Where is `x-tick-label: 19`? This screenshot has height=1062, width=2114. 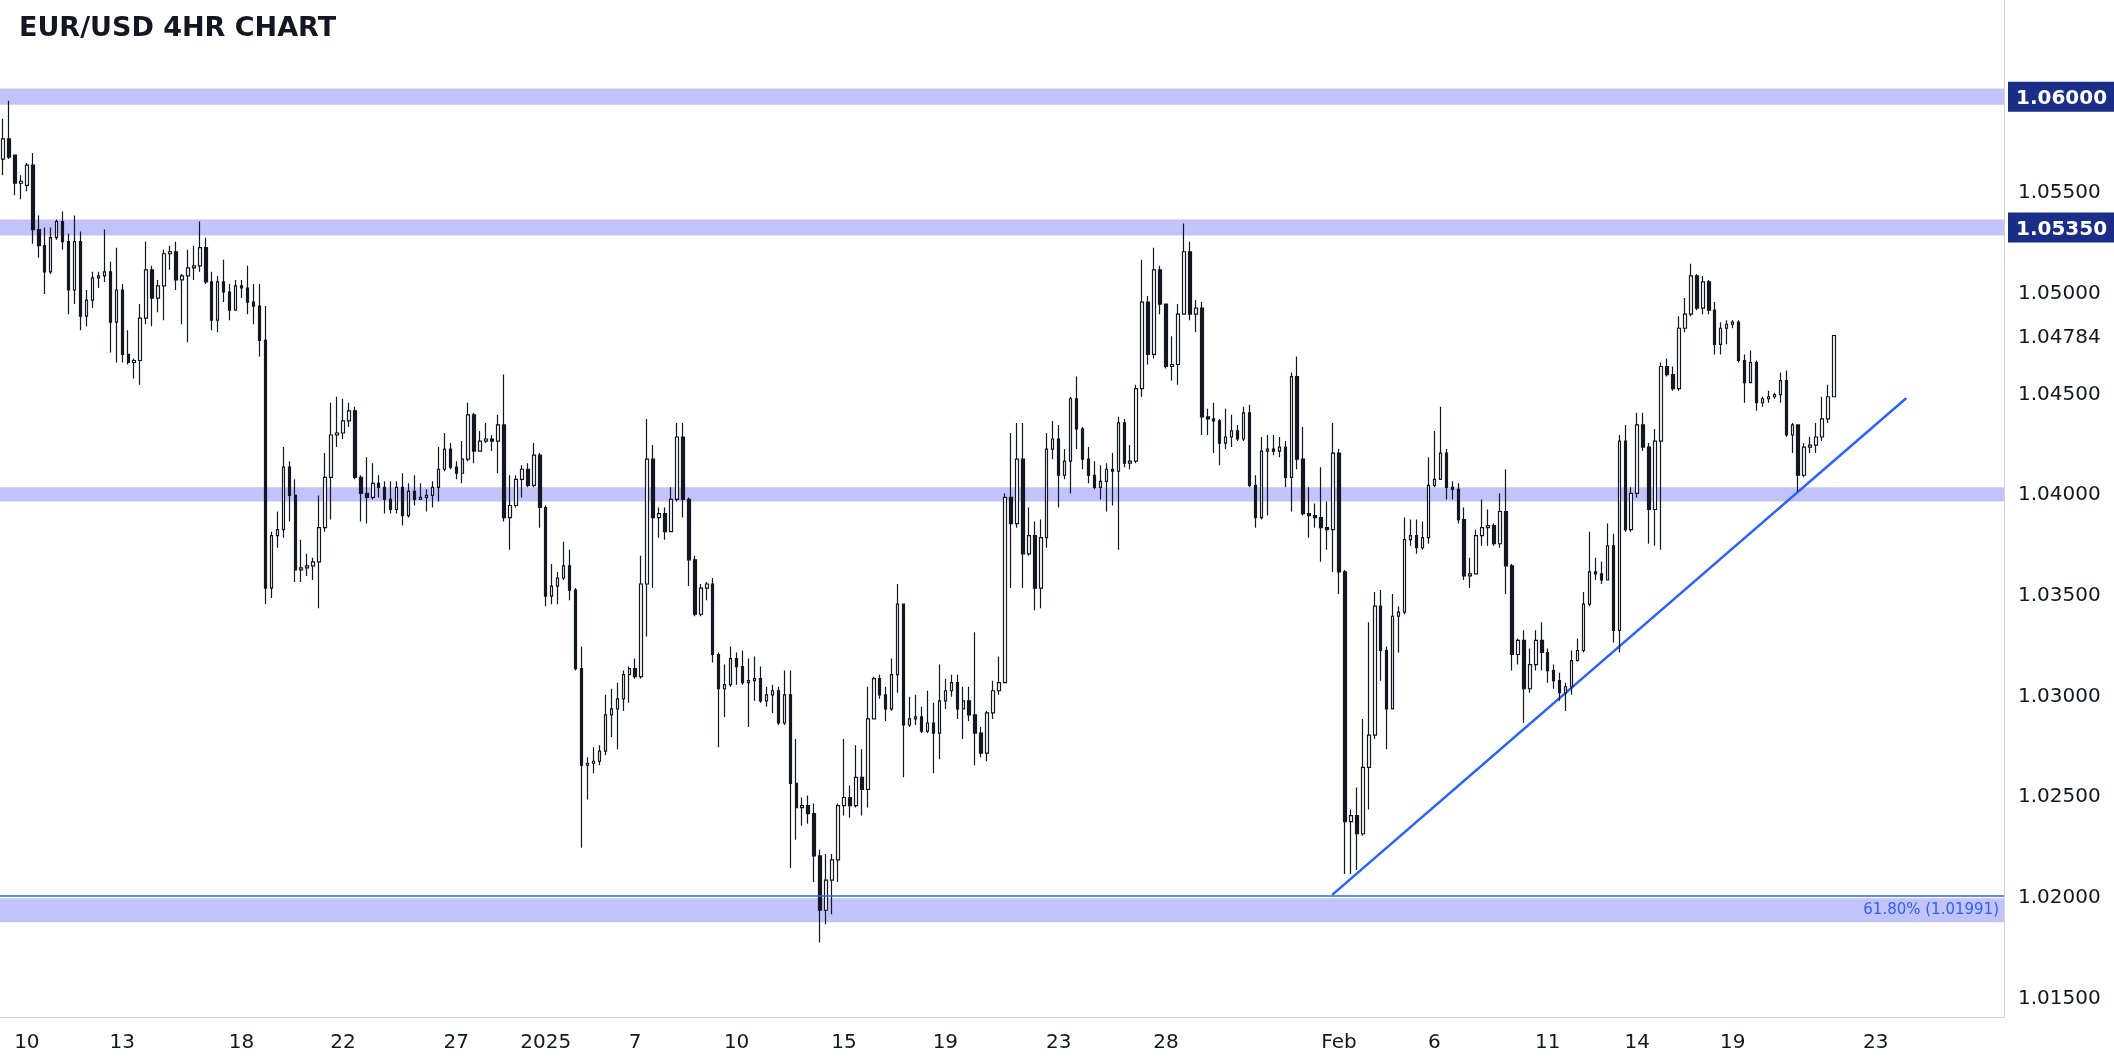
x-tick-label: 19 is located at coordinates (945, 1041).